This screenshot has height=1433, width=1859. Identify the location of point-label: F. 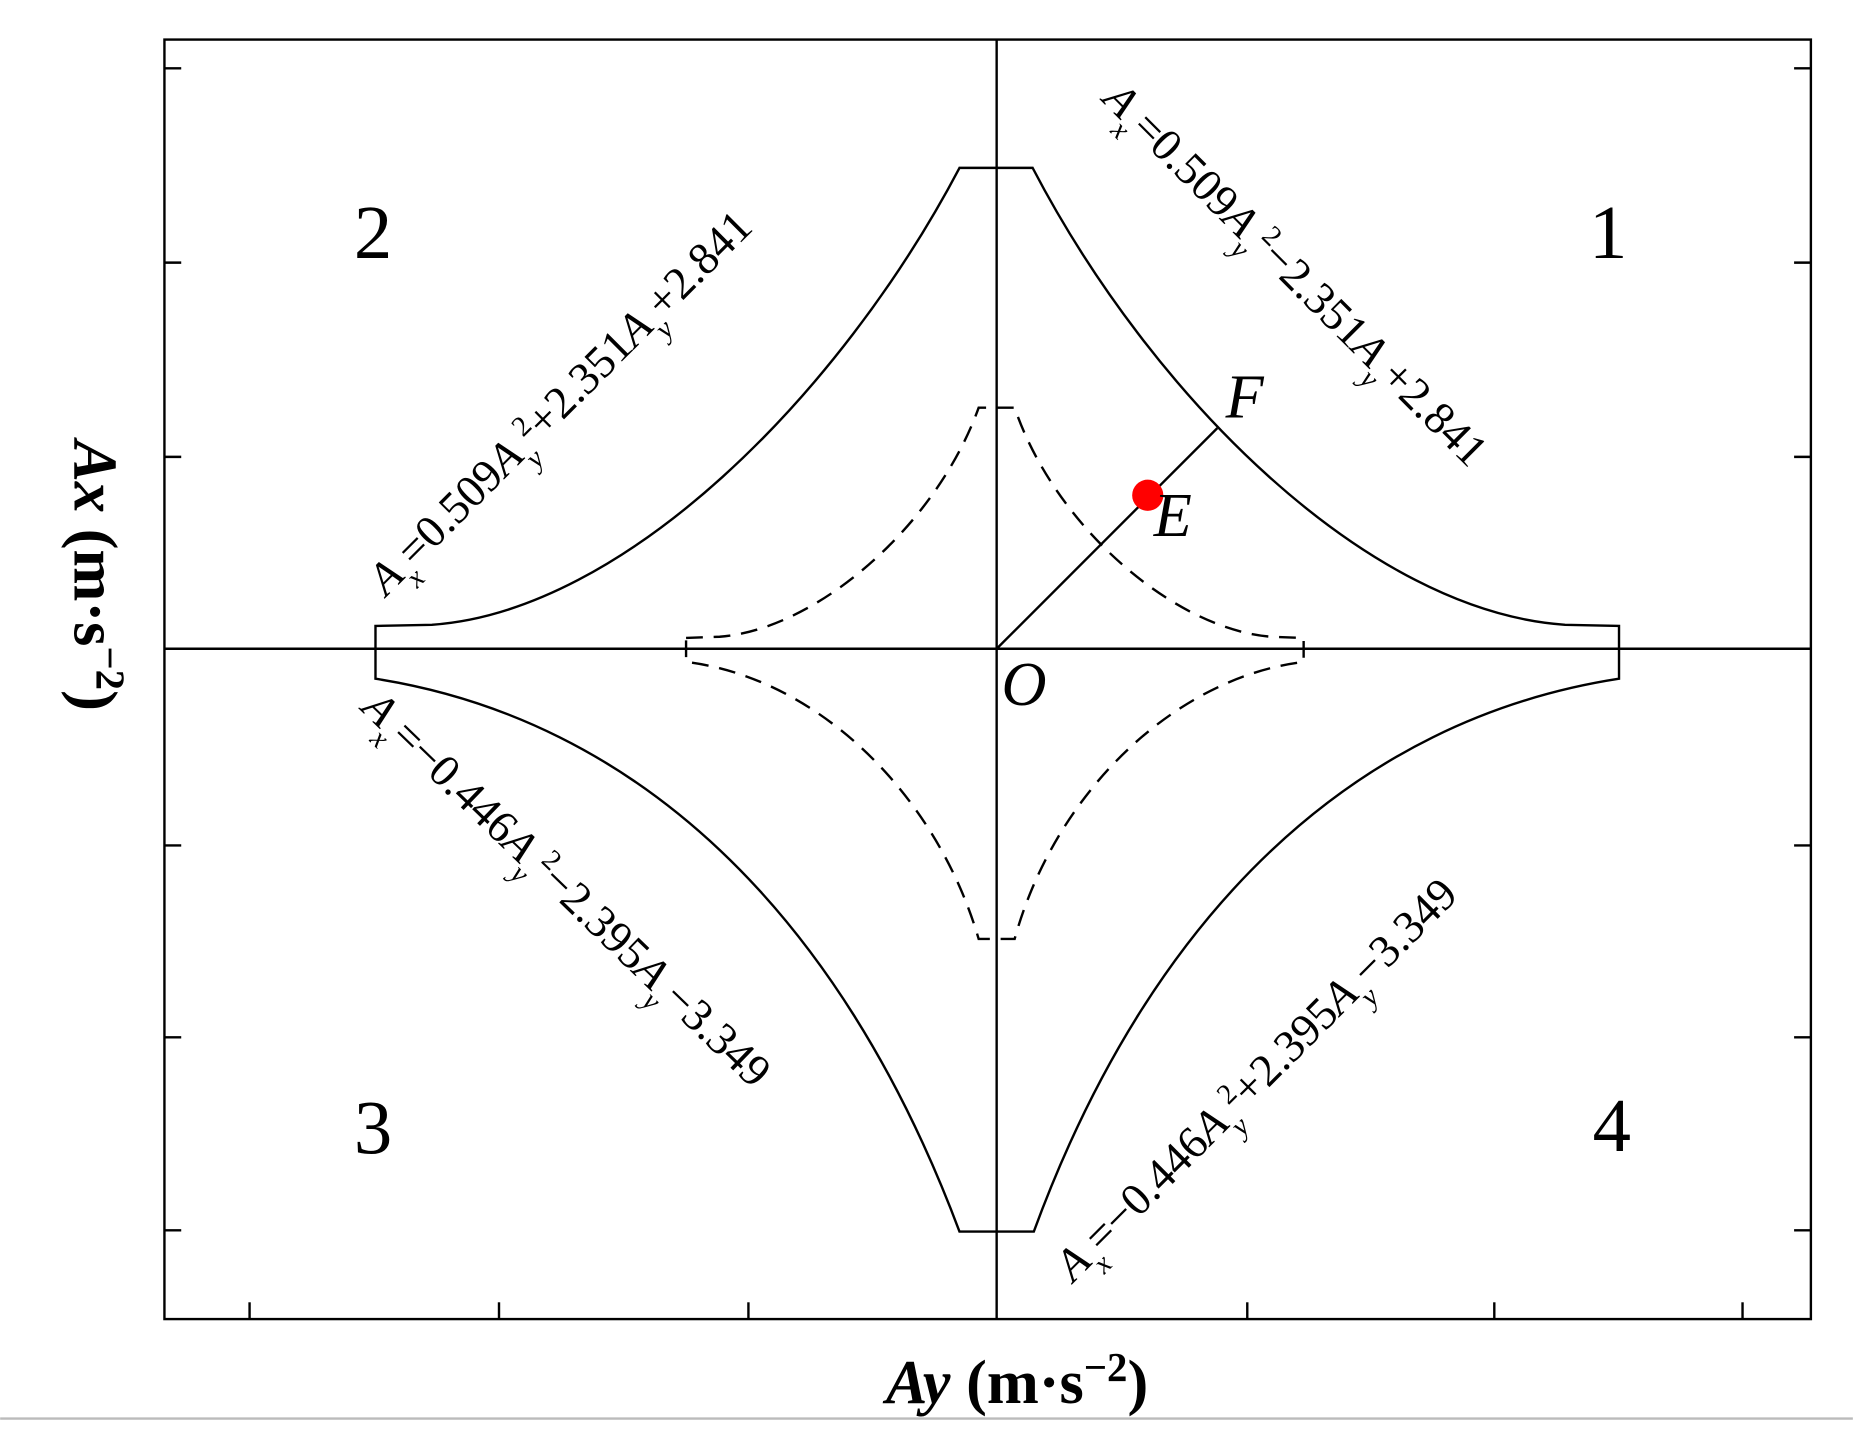
(1245, 396).